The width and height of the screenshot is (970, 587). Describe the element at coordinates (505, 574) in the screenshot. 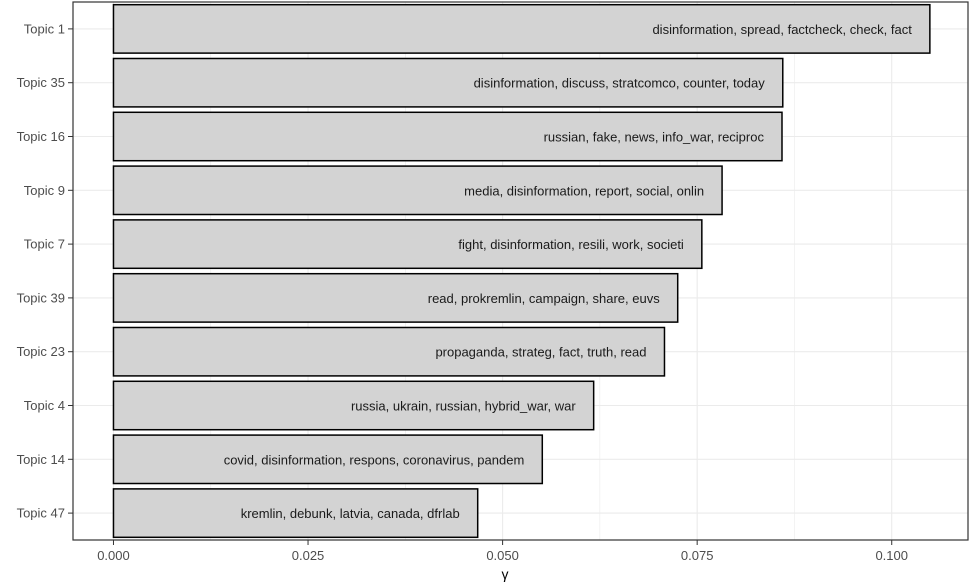

I see `x-axis-title: γ` at that location.